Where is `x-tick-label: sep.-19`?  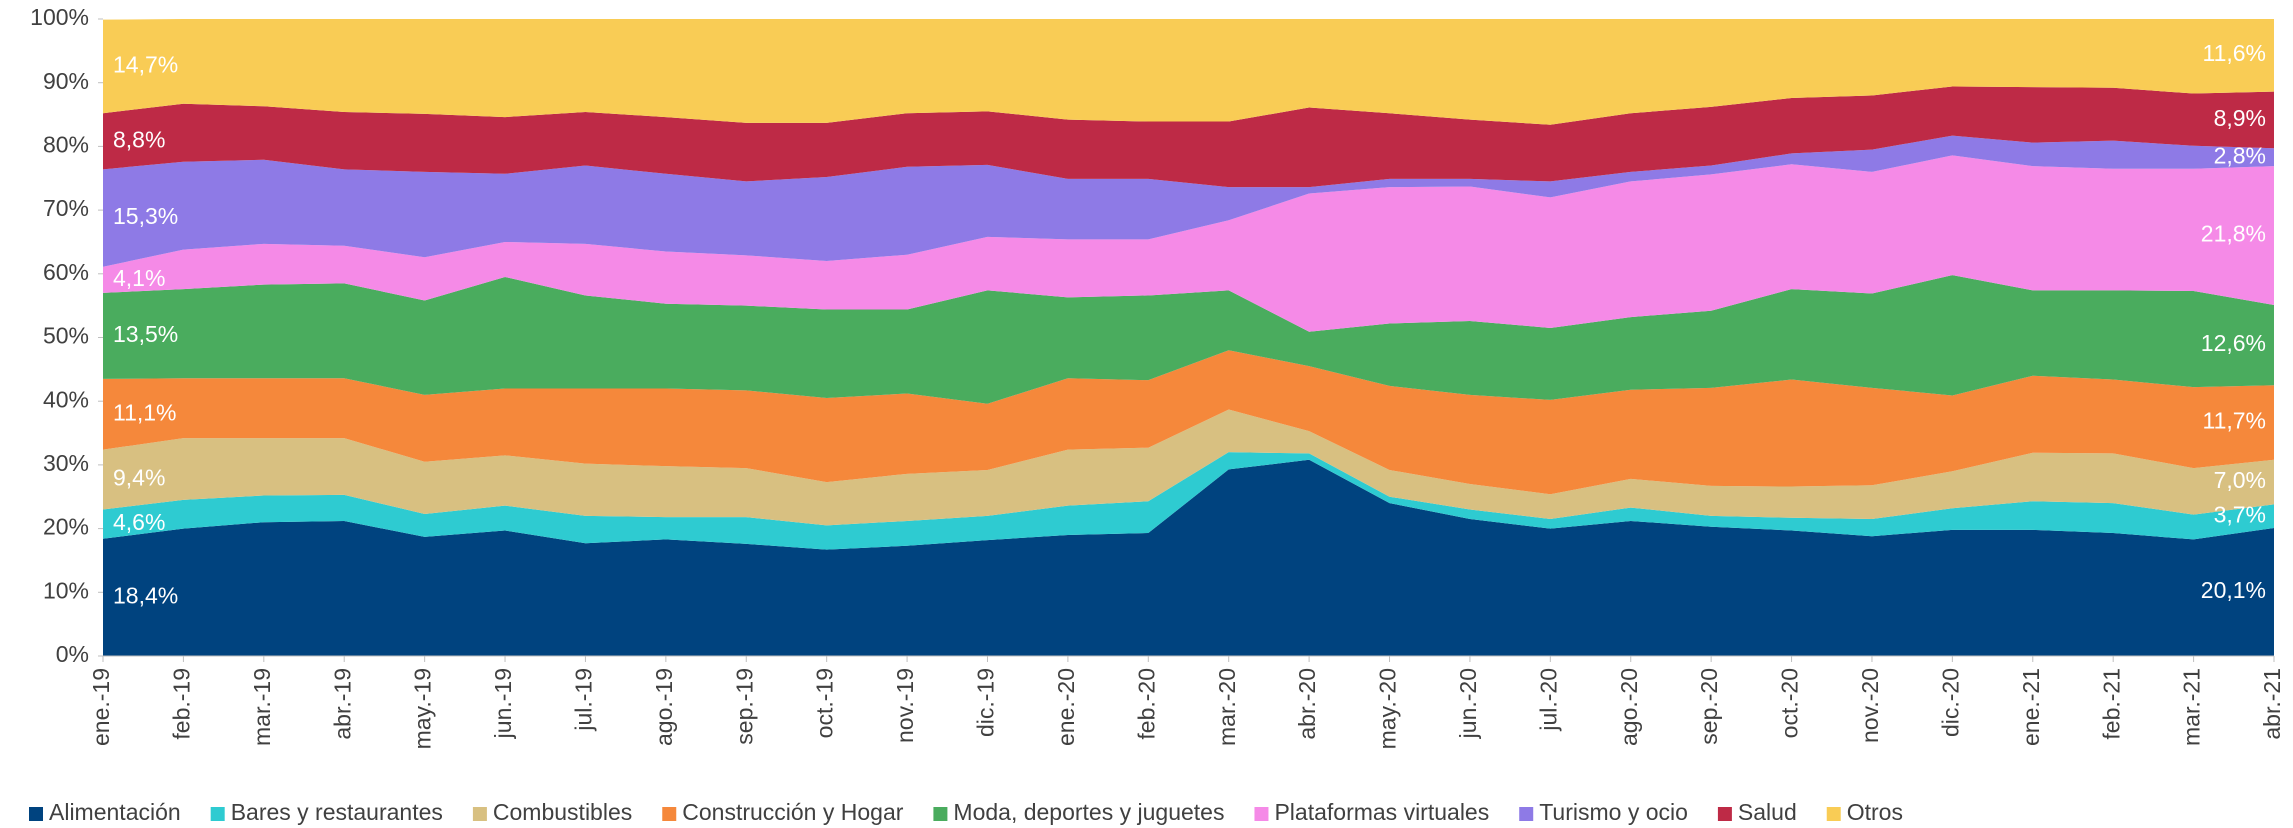
x-tick-label: sep.-19 is located at coordinates (744, 706).